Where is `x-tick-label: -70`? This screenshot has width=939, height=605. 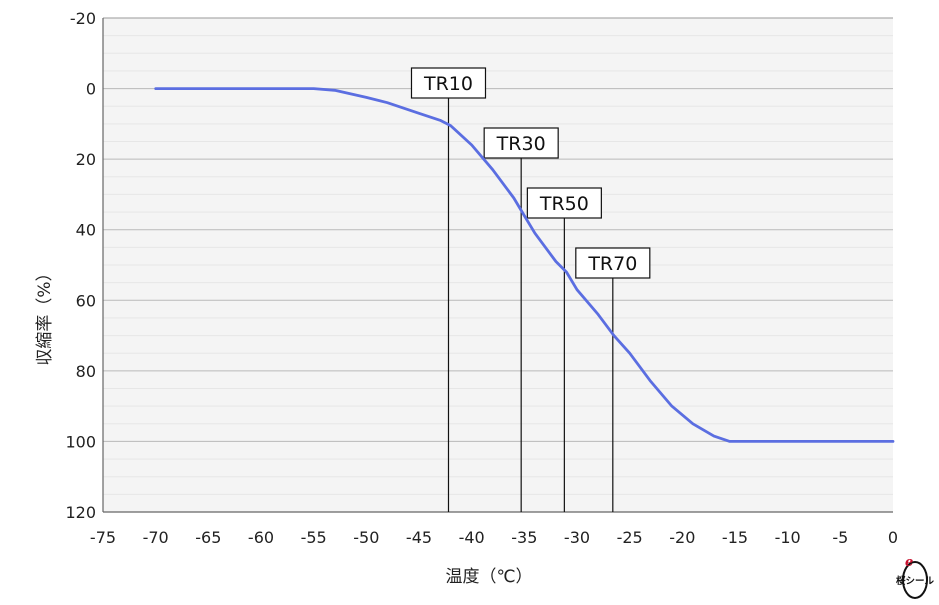
x-tick-label: -70 is located at coordinates (156, 537).